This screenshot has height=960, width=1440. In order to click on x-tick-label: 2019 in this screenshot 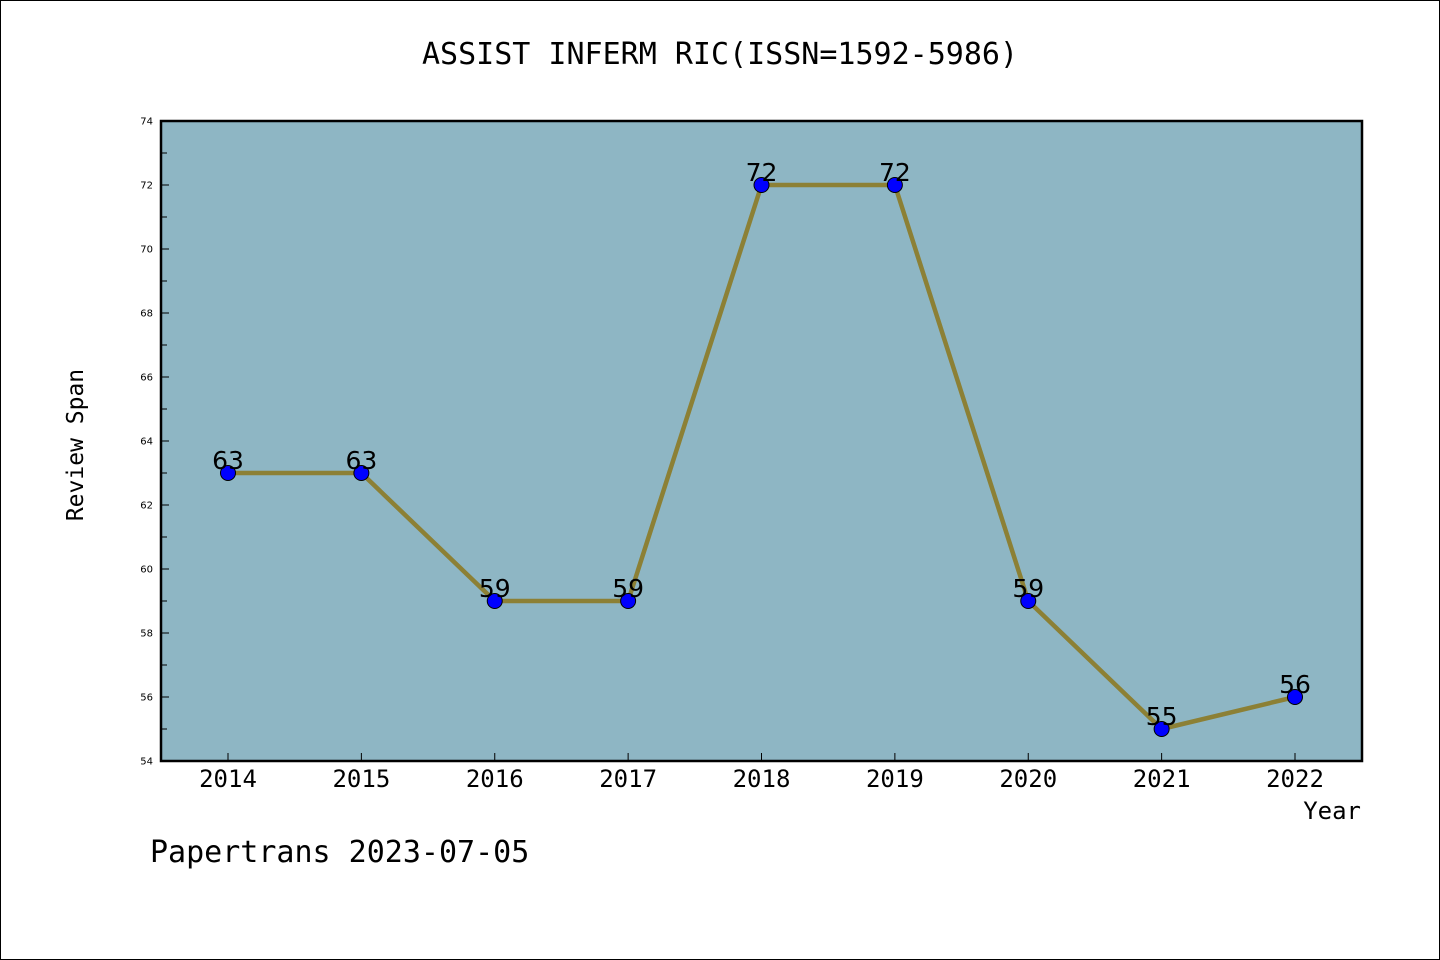, I will do `click(895, 779)`.